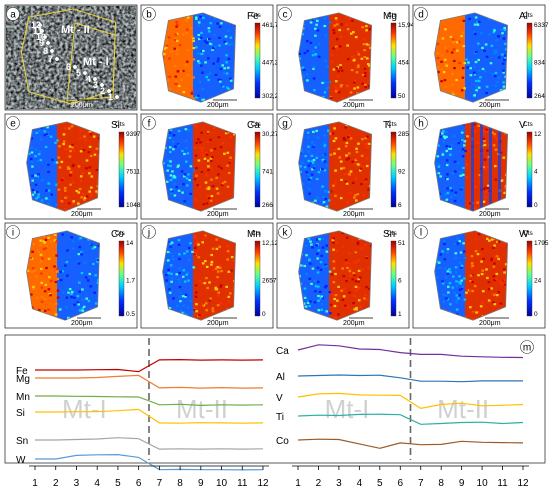 Image resolution: width=550 pixels, height=496 pixels. Describe the element at coordinates (38, 31) in the screenshot. I see `spot-label: 11` at that location.